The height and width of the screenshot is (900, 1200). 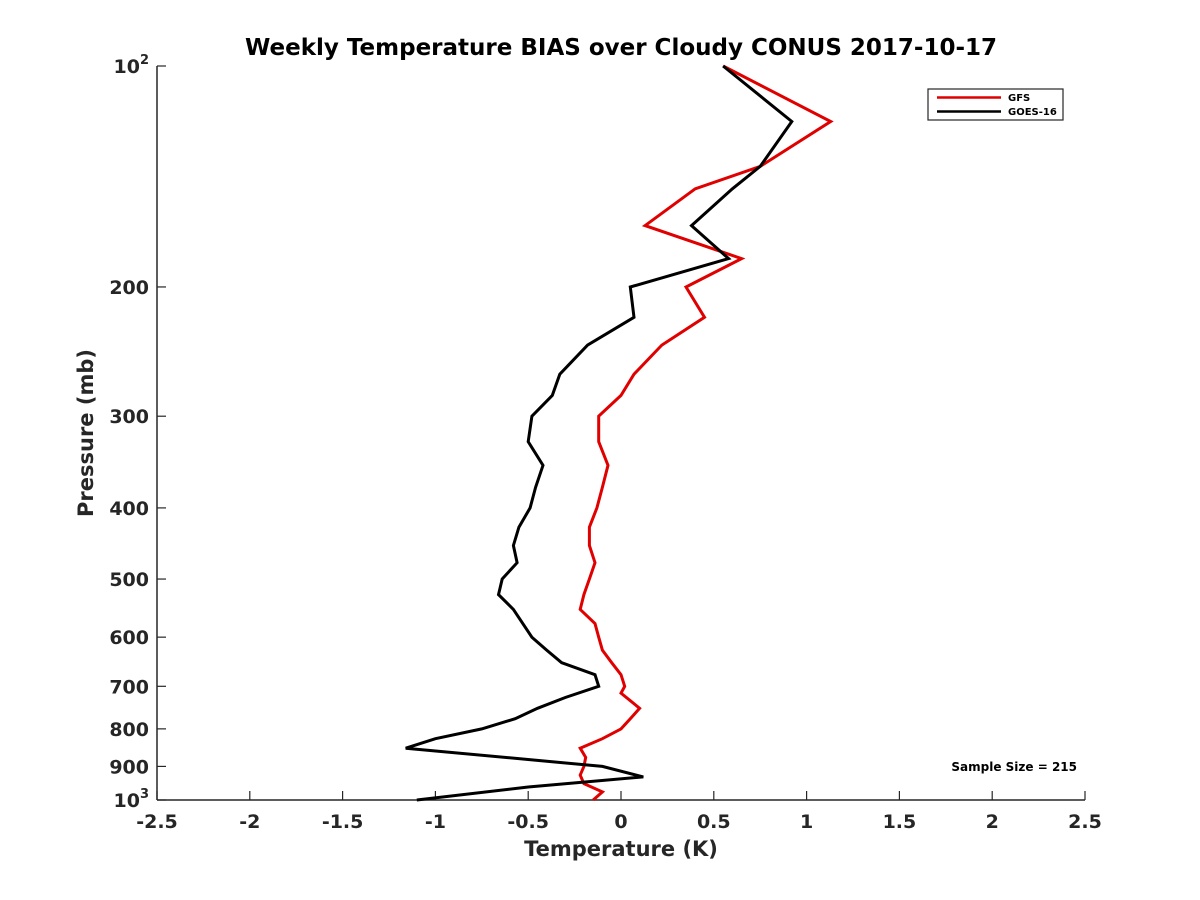 What do you see at coordinates (435, 822) in the screenshot?
I see `x-tick-label: -1` at bounding box center [435, 822].